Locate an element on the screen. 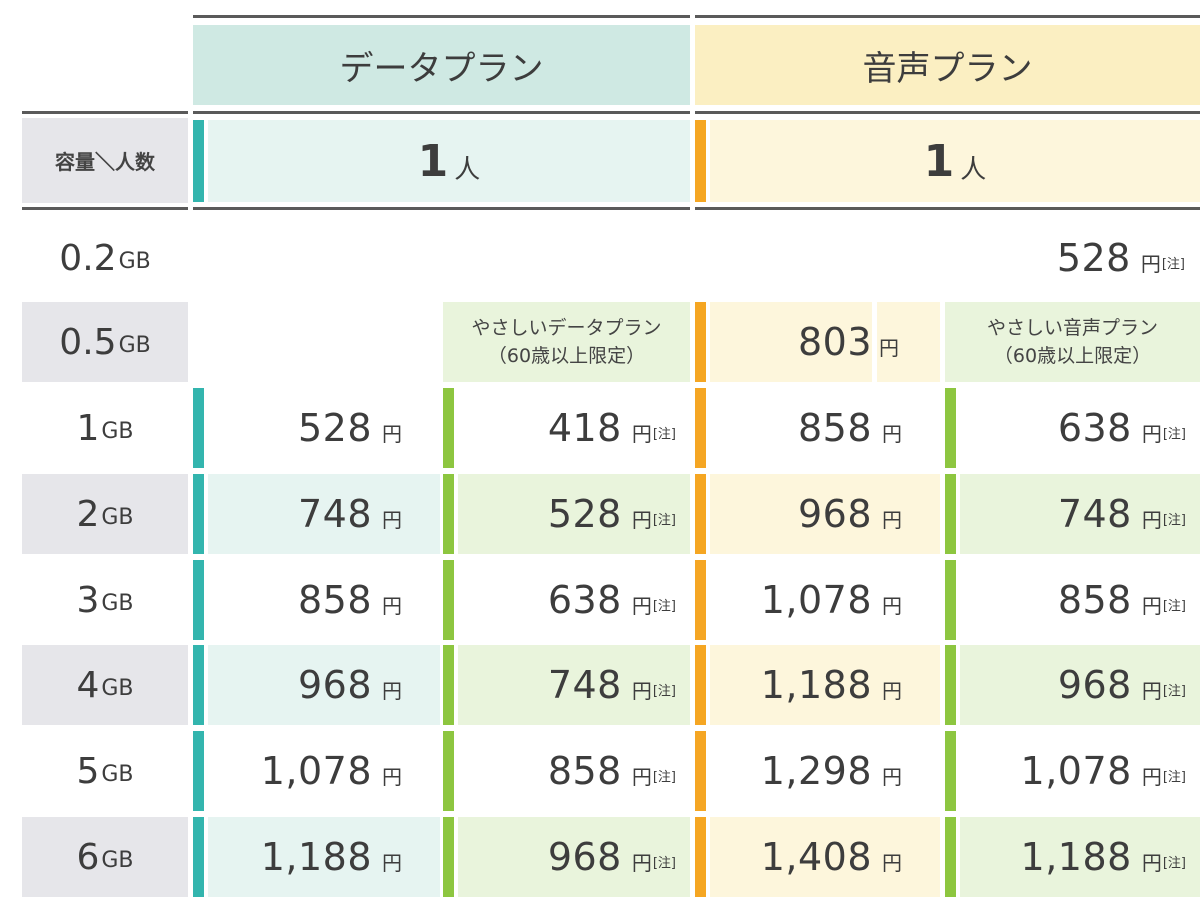 Image resolution: width=1200 pixels, height=908 pixels. price-value: 1,298 is located at coordinates (816, 771).